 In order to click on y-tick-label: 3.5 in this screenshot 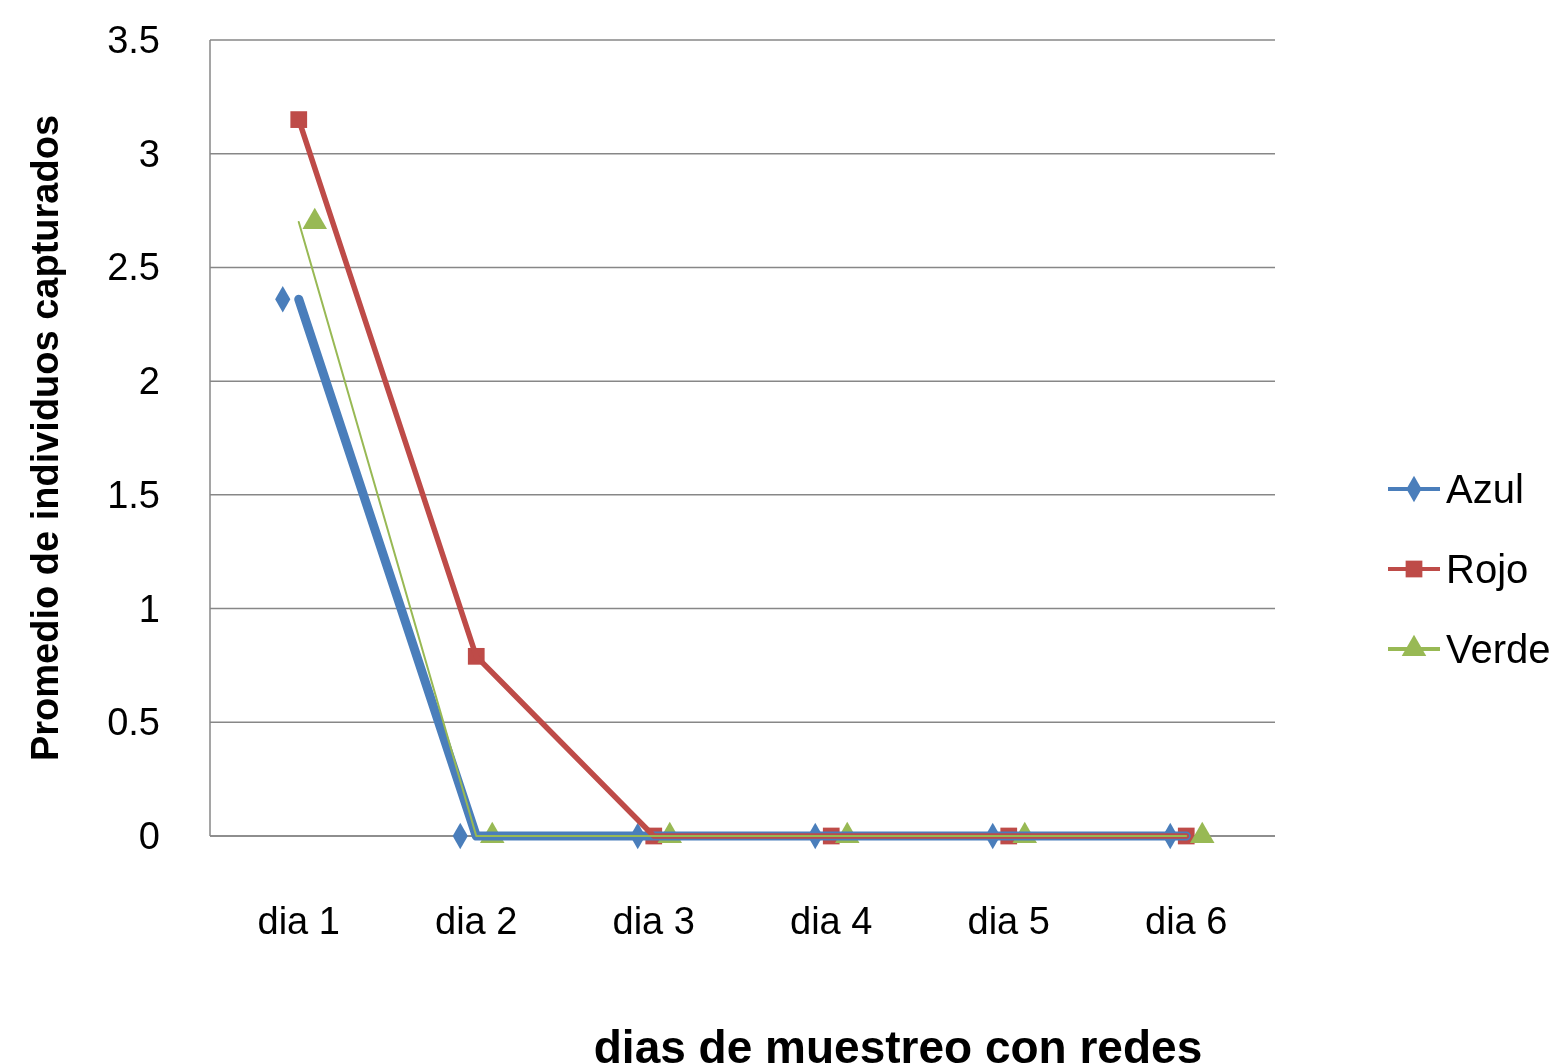, I will do `click(133, 40)`.